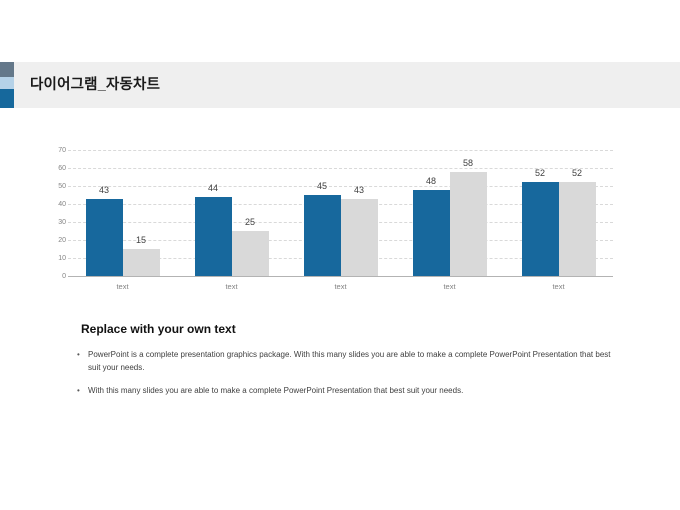 The width and height of the screenshot is (680, 510). Describe the element at coordinates (62, 204) in the screenshot. I see `y-axis-tick-label: 40` at that location.